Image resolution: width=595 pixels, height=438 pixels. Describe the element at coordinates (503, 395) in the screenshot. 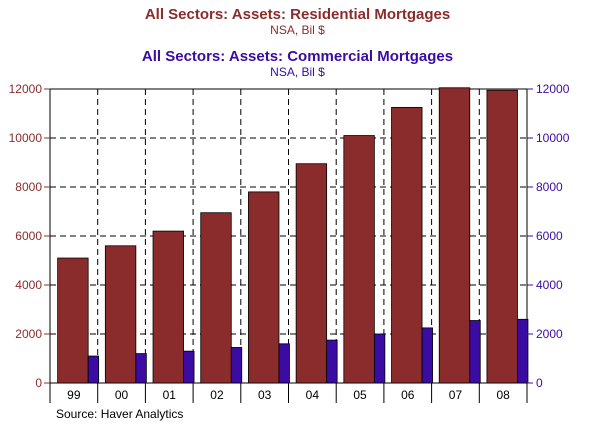

I see `x-axis-tick-label: 08` at that location.